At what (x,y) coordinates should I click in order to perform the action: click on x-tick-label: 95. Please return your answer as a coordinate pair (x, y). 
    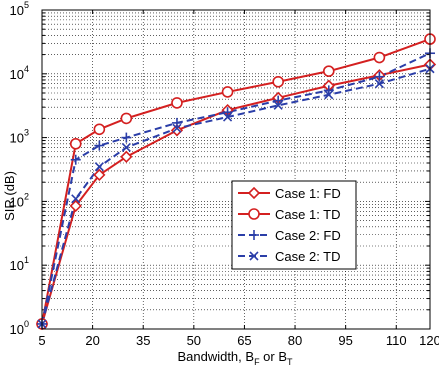
    Looking at the image, I should click on (345, 340).